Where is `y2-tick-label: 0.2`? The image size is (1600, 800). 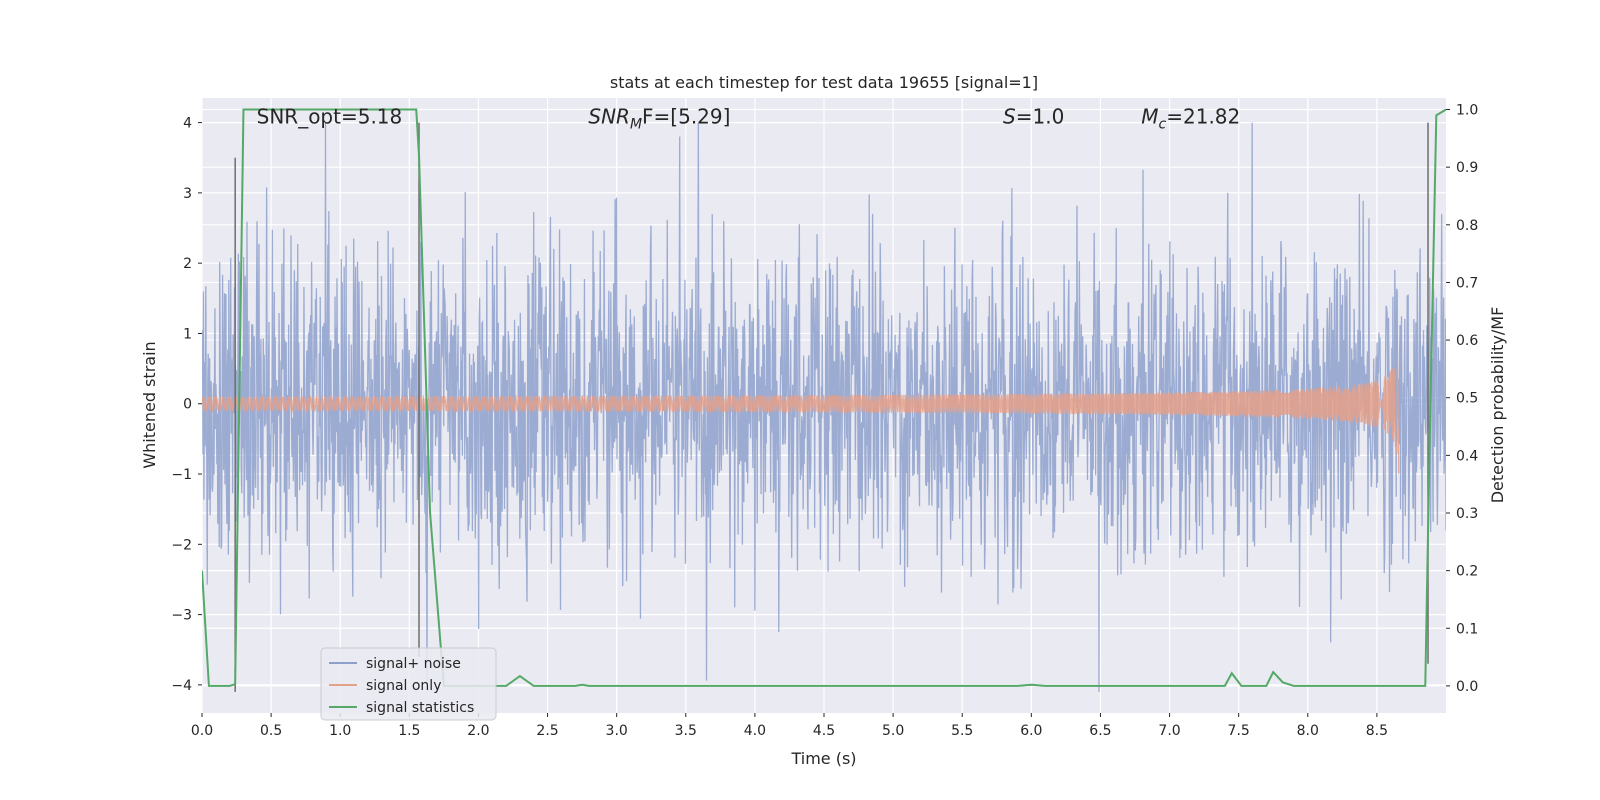
y2-tick-label: 0.2 is located at coordinates (1467, 572).